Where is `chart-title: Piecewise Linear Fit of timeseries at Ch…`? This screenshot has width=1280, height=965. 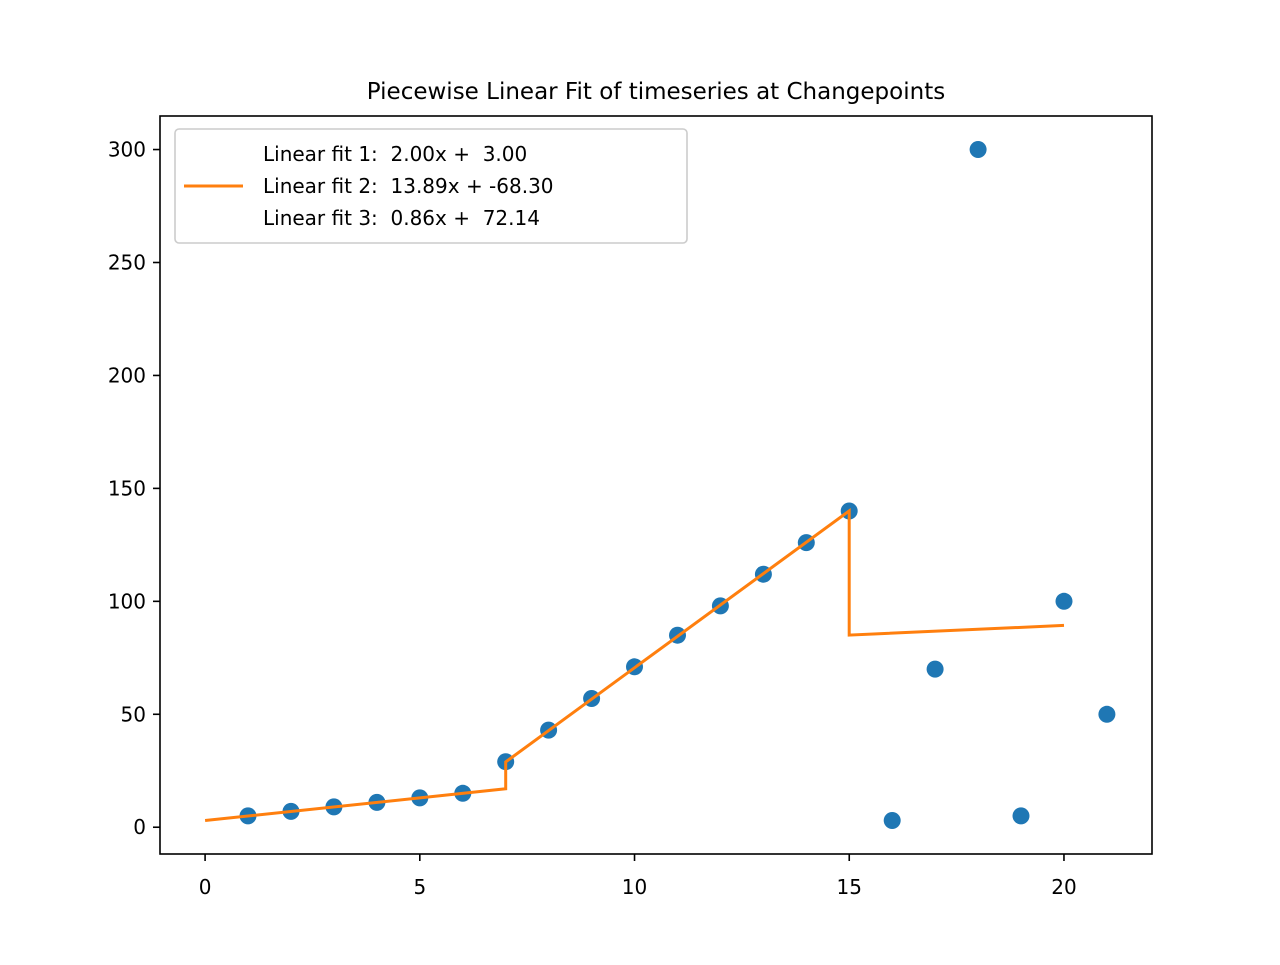 chart-title: Piecewise Linear Fit of timeseries at Ch… is located at coordinates (656, 92).